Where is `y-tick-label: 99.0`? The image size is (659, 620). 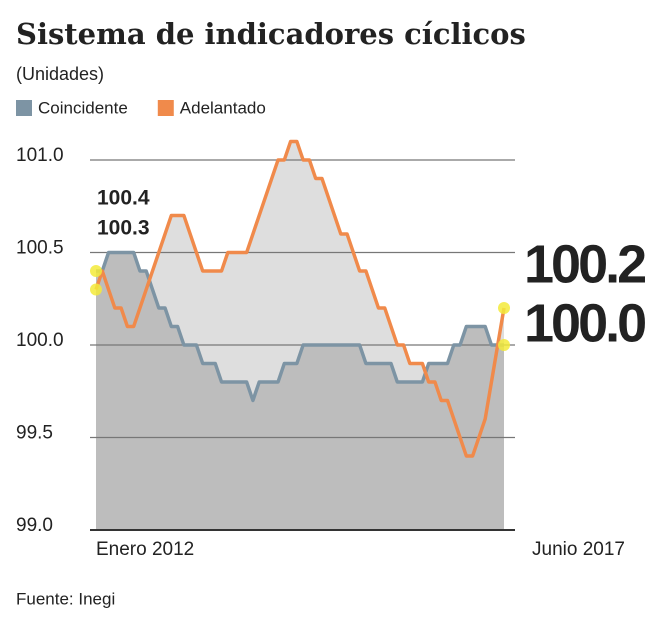 y-tick-label: 99.0 is located at coordinates (34, 525).